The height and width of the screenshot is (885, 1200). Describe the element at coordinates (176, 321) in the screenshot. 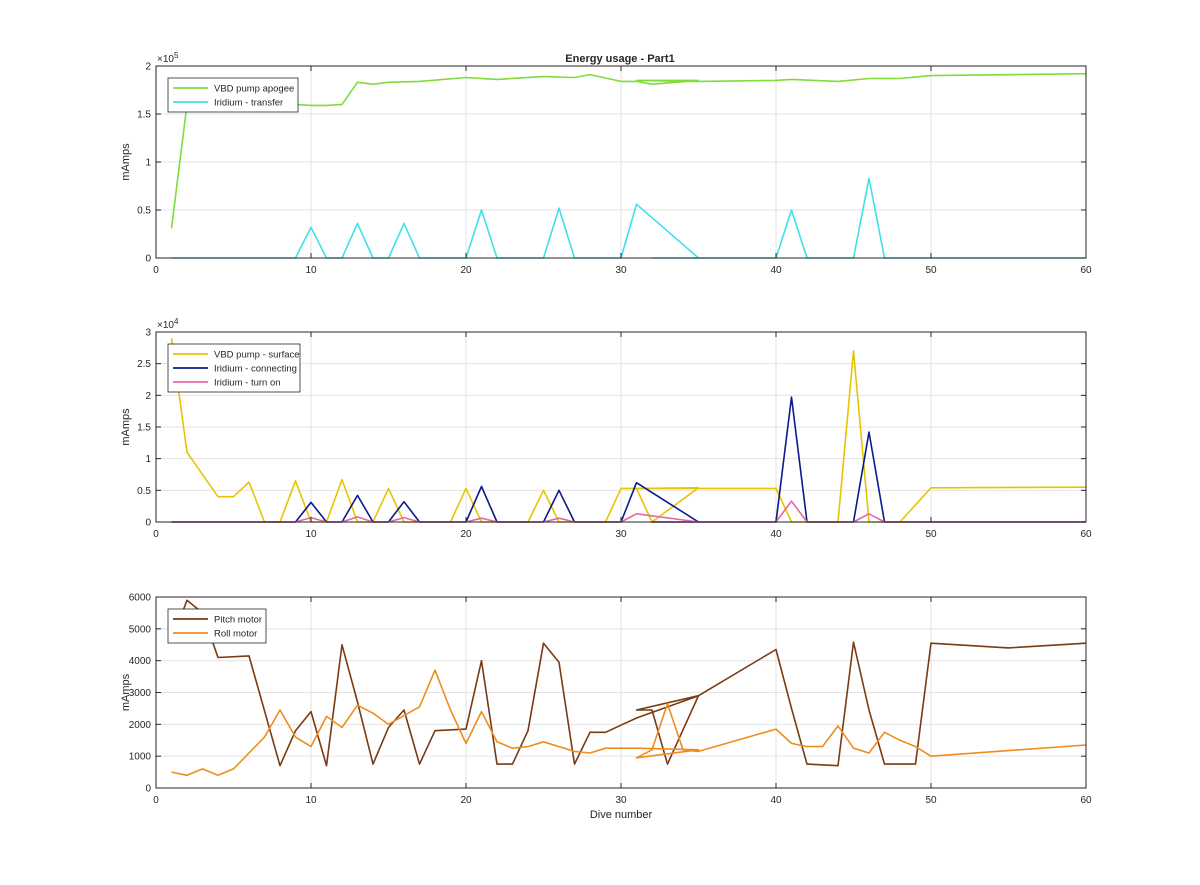

I see `y-exponent-power: 4` at that location.